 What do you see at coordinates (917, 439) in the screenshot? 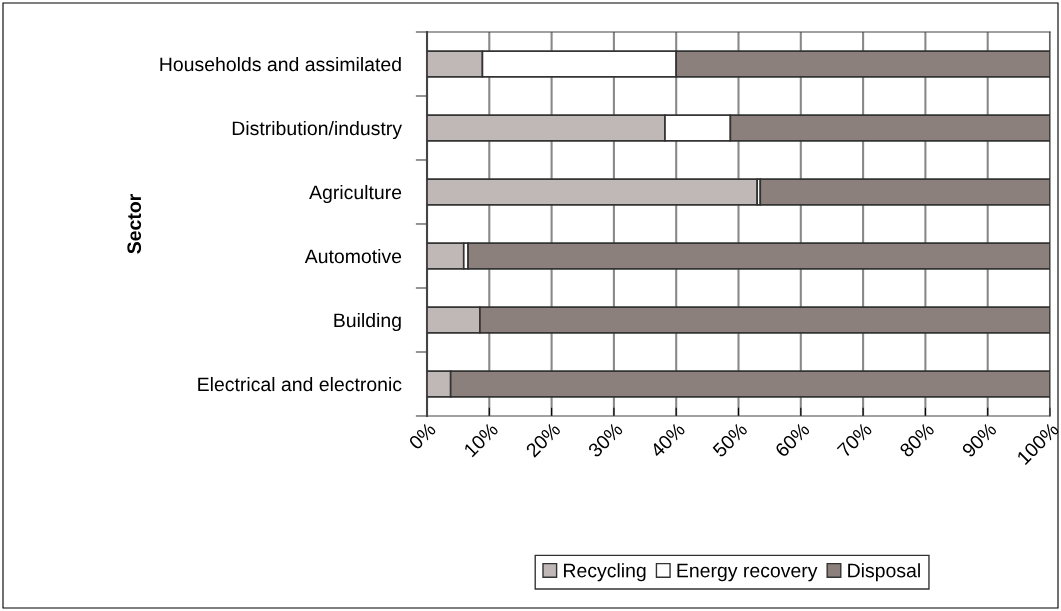
I see `x-tick-label: 80%` at bounding box center [917, 439].